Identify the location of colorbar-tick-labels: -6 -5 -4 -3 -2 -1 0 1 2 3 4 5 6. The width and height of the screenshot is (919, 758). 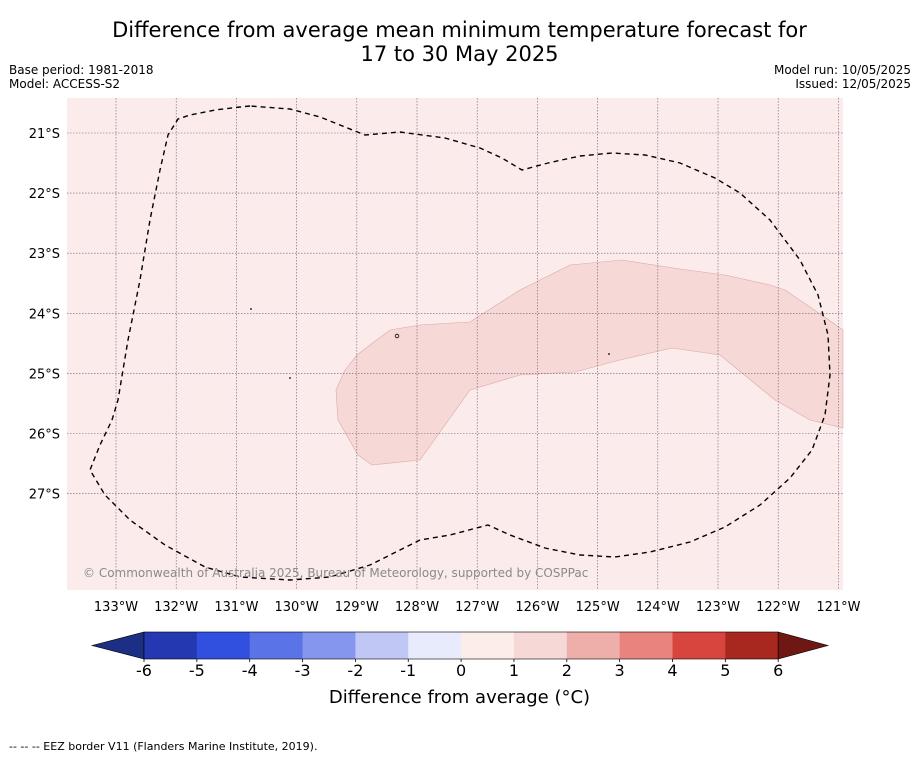
(459, 669).